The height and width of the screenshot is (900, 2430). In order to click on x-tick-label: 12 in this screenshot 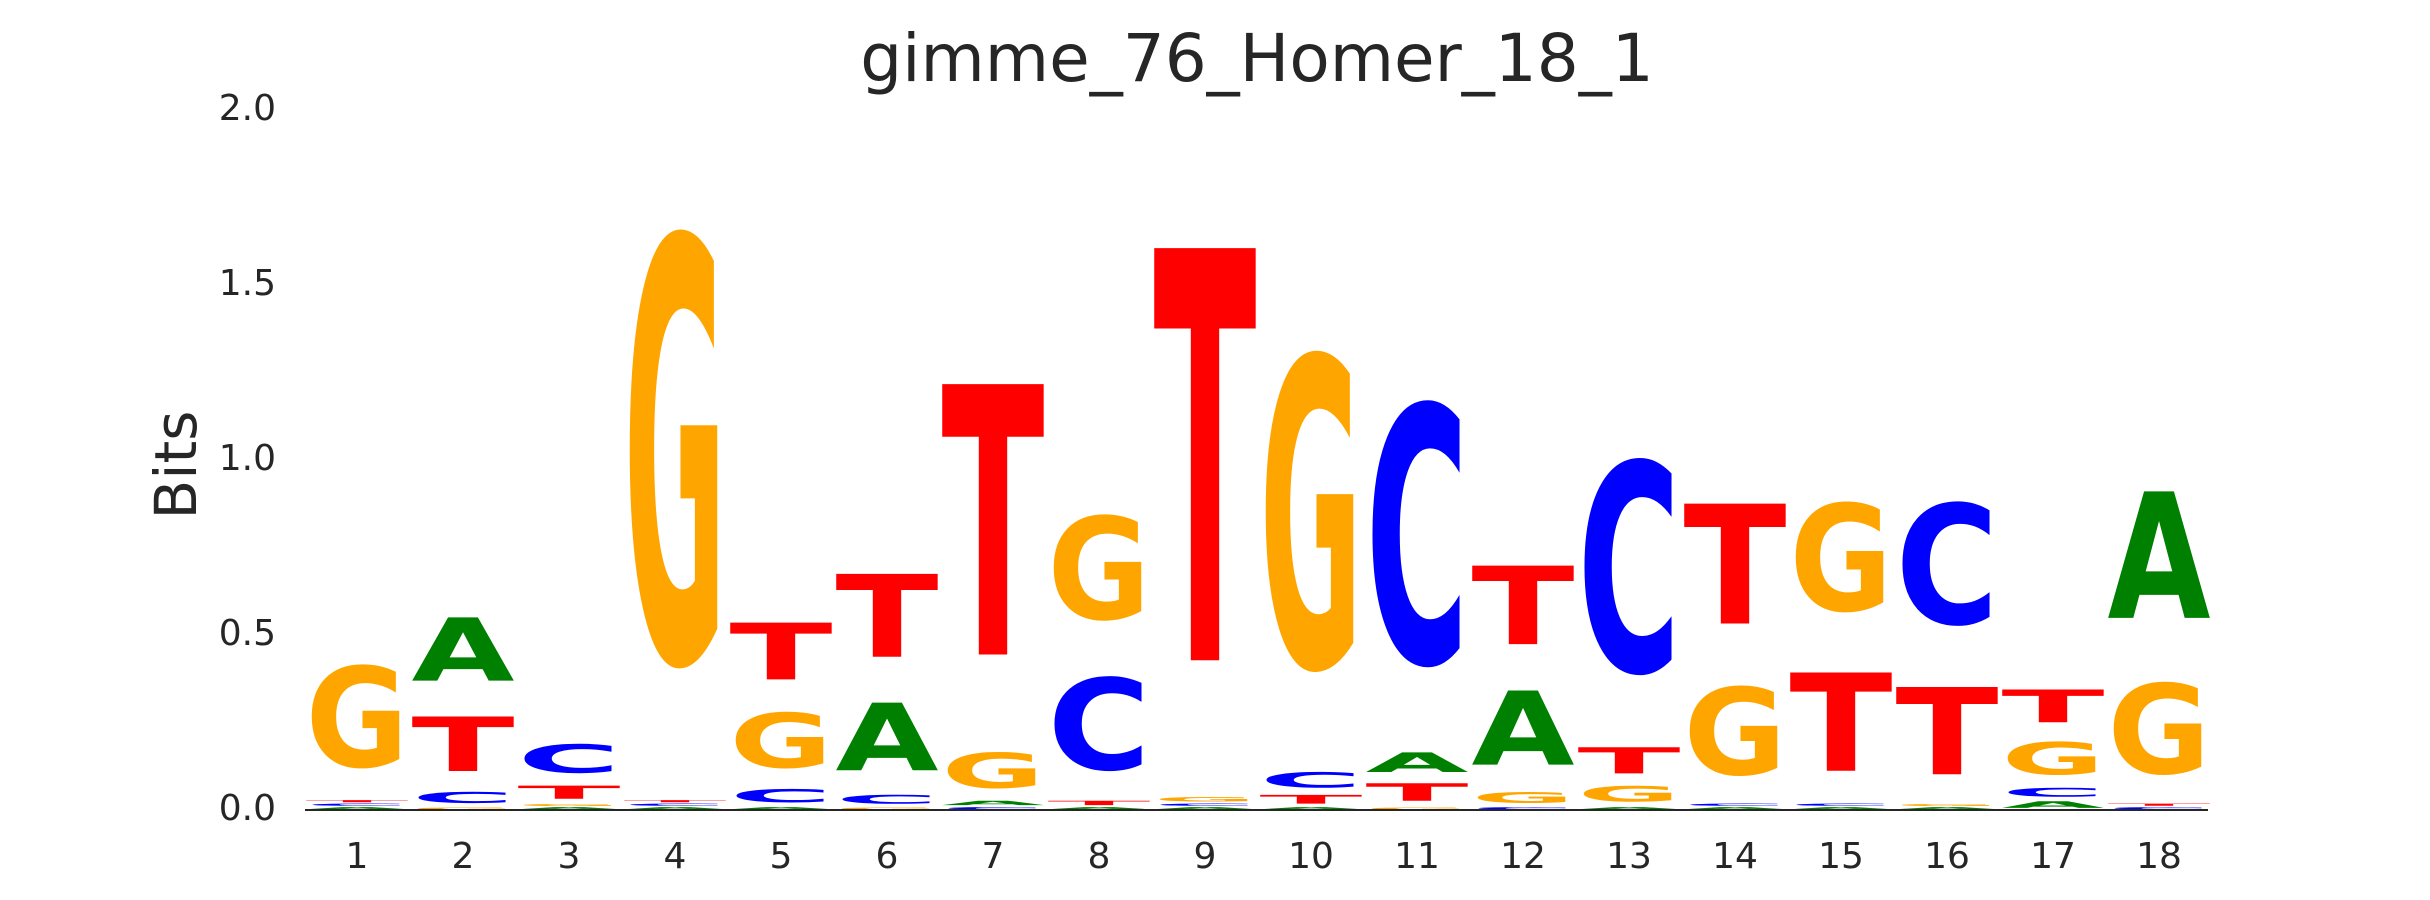, I will do `click(1523, 856)`.